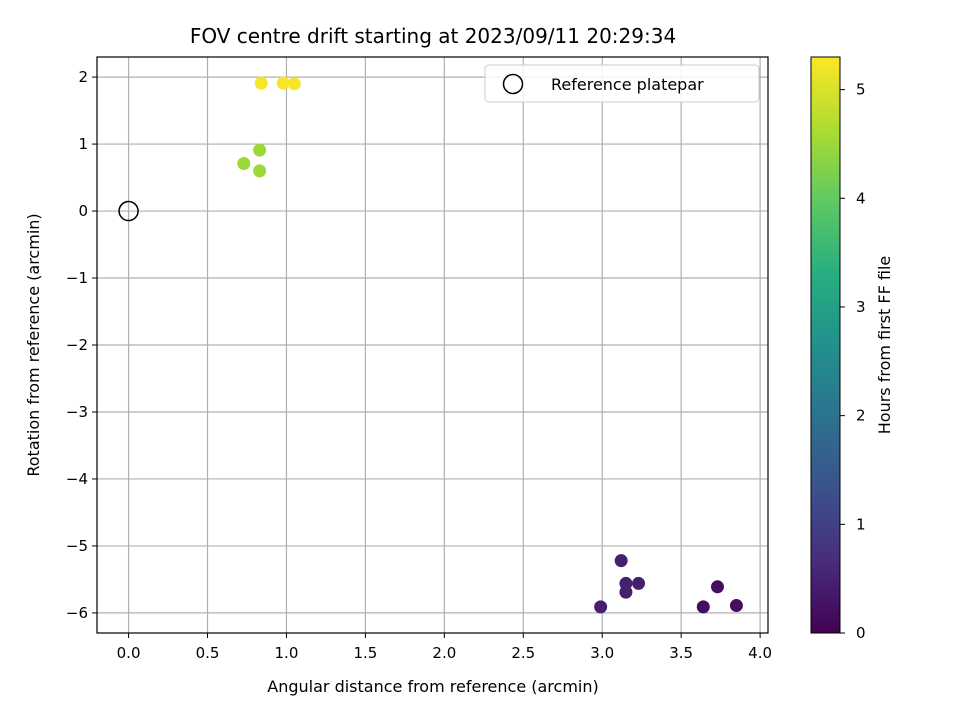  I want to click on y-tick-label: 0, so click(83, 211).